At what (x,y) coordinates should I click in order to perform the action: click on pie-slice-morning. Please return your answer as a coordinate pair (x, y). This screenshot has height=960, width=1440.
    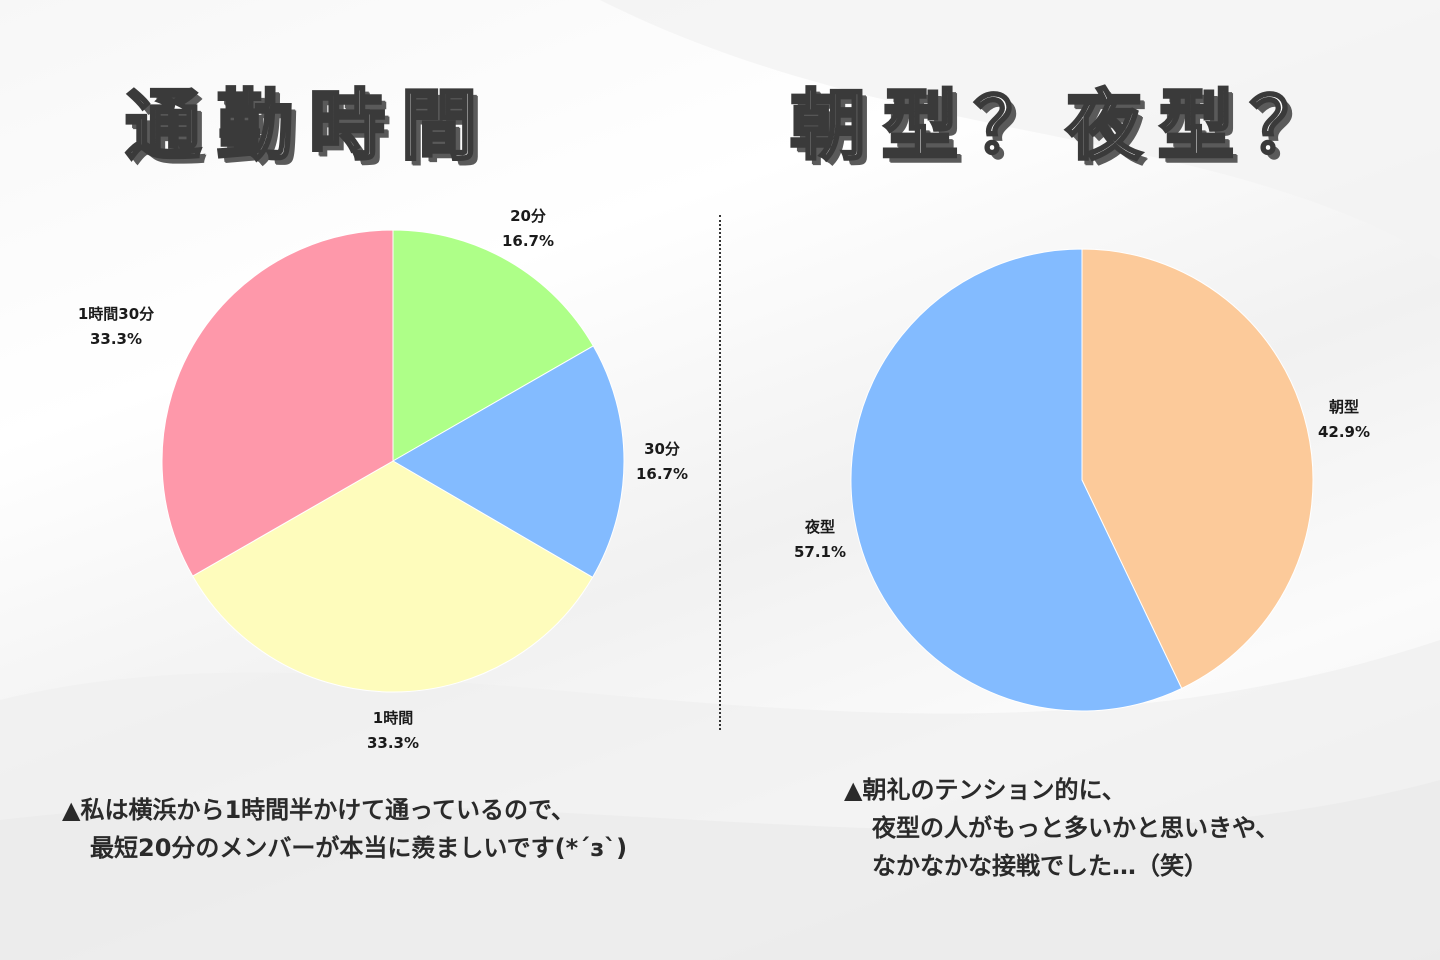
    Looking at the image, I should click on (1197, 469).